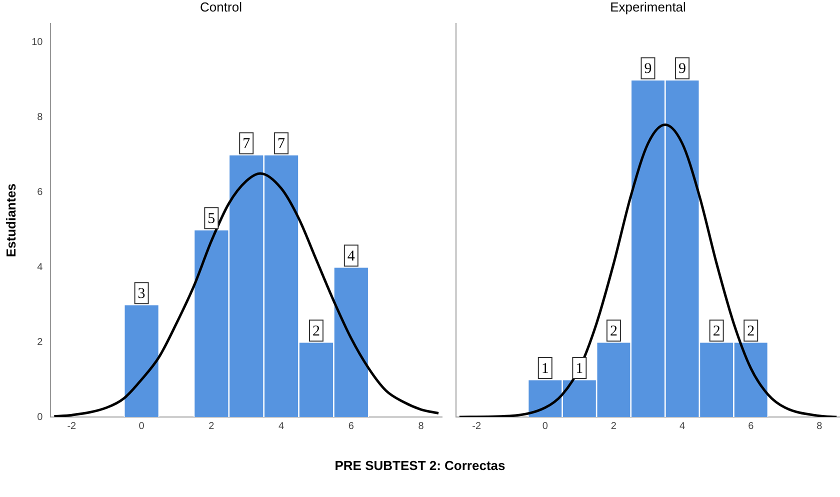  What do you see at coordinates (40, 118) in the screenshot?
I see `y-tick-label: 8` at bounding box center [40, 118].